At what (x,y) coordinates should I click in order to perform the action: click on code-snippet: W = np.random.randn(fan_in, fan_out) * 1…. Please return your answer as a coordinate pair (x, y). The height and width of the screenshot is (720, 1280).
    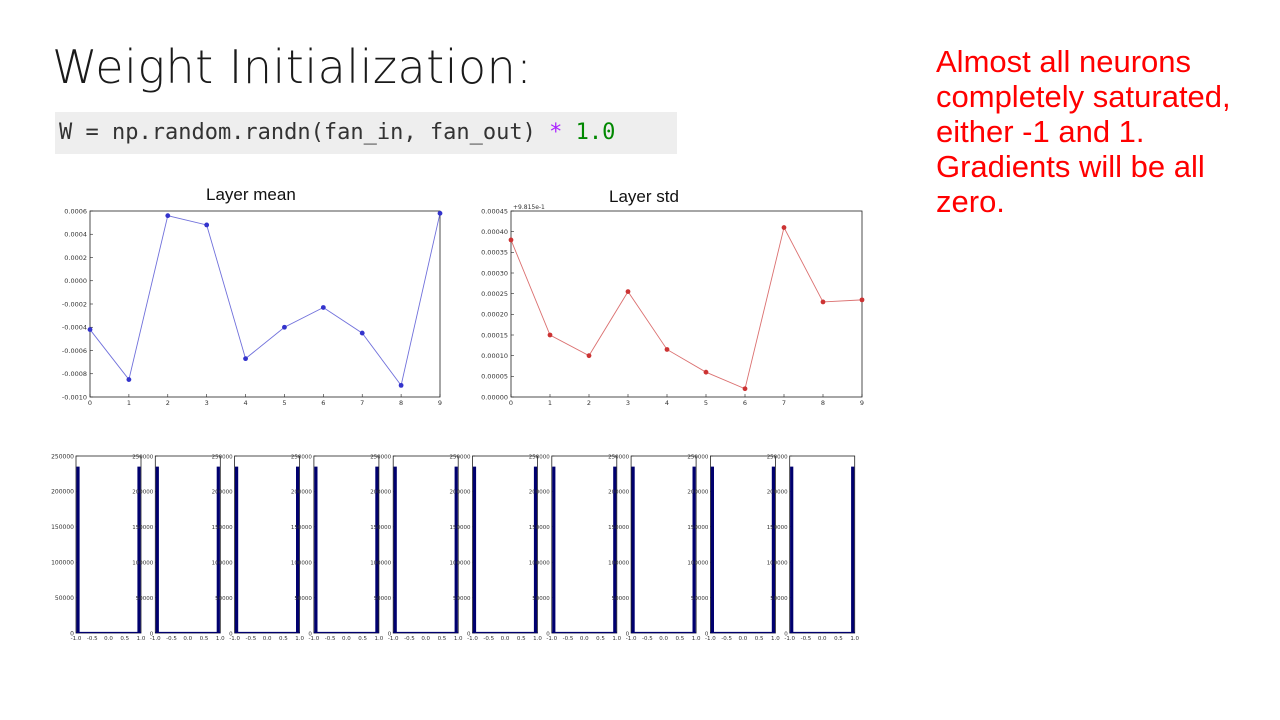
    Looking at the image, I should click on (366, 133).